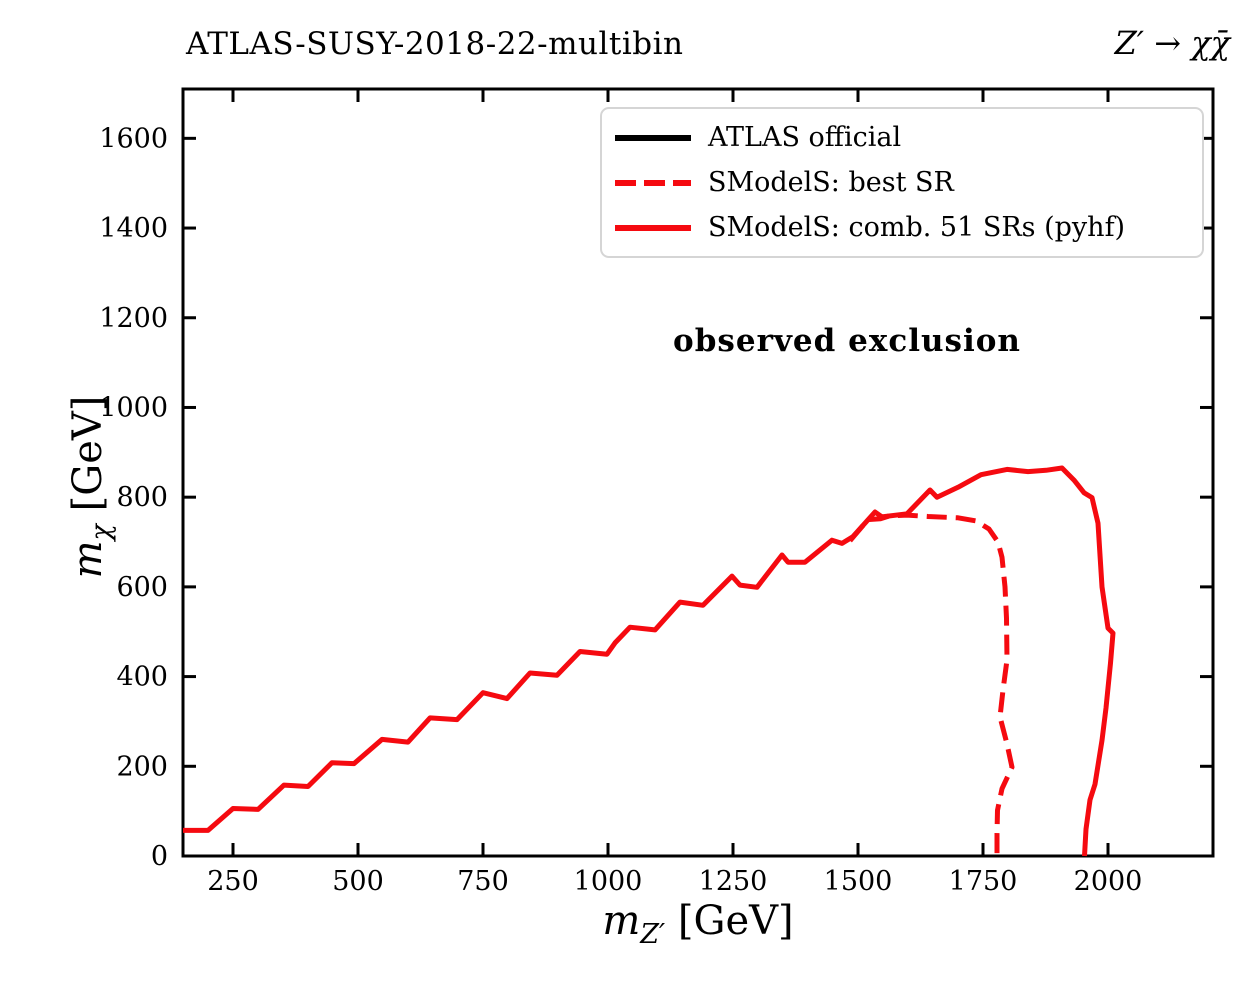  What do you see at coordinates (435, 44) in the screenshot?
I see `plot-title-left: ATLAS-SUSY-2018-22-multibin` at bounding box center [435, 44].